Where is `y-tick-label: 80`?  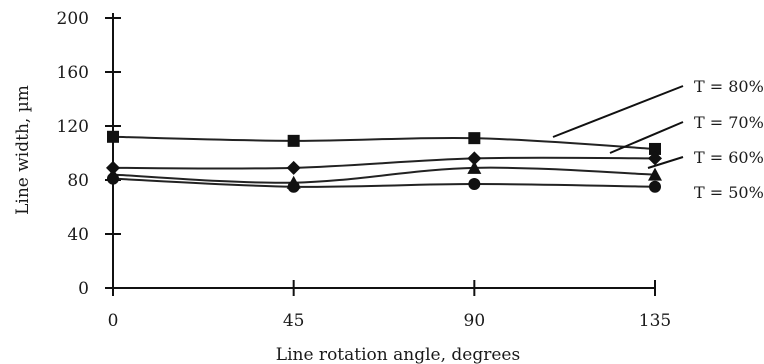
y-tick-label: 80 is located at coordinates (78, 181).